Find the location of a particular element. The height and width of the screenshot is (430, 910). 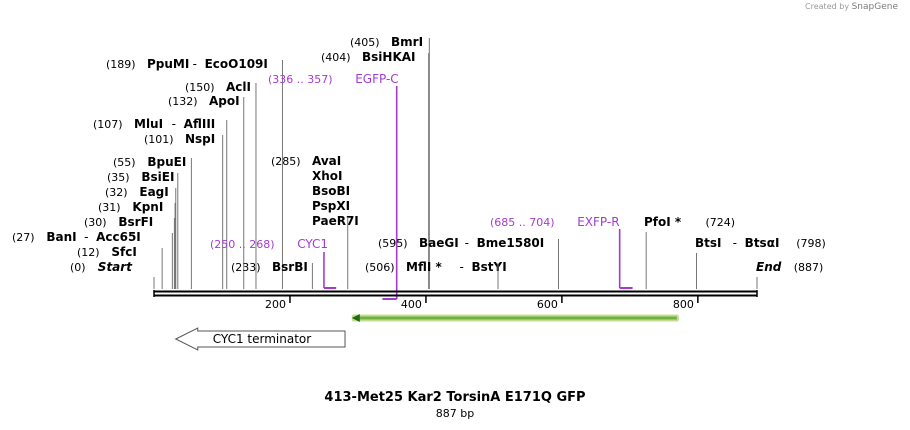

tick-label: 400 is located at coordinates (411, 304).